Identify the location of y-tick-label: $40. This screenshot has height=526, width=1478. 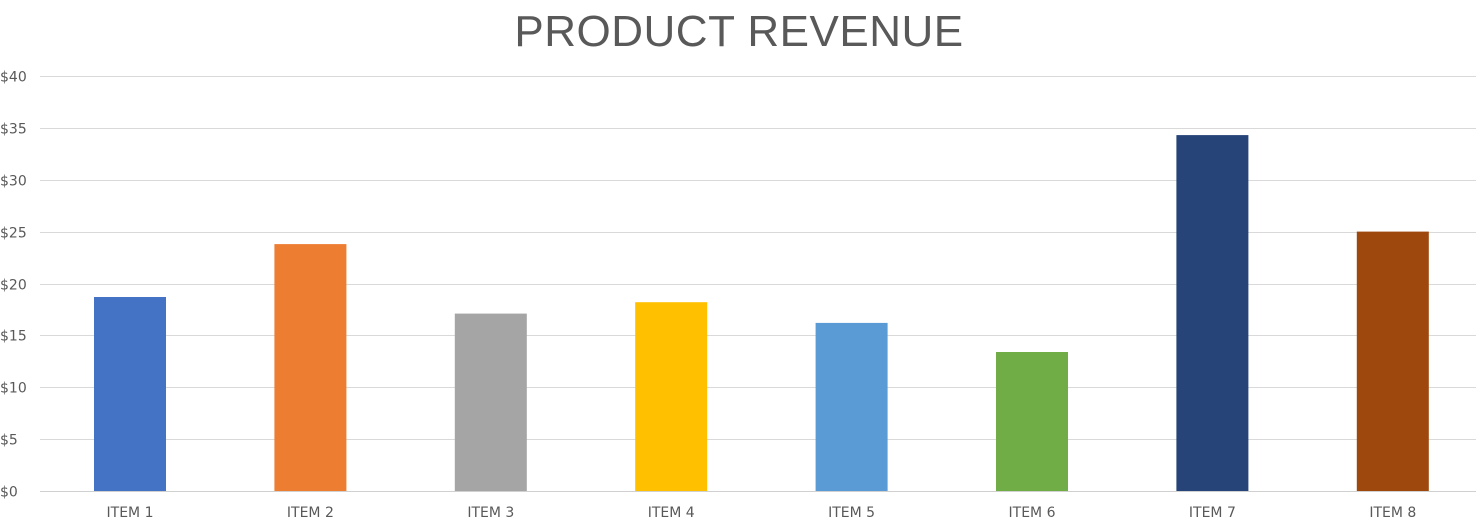
(13, 78).